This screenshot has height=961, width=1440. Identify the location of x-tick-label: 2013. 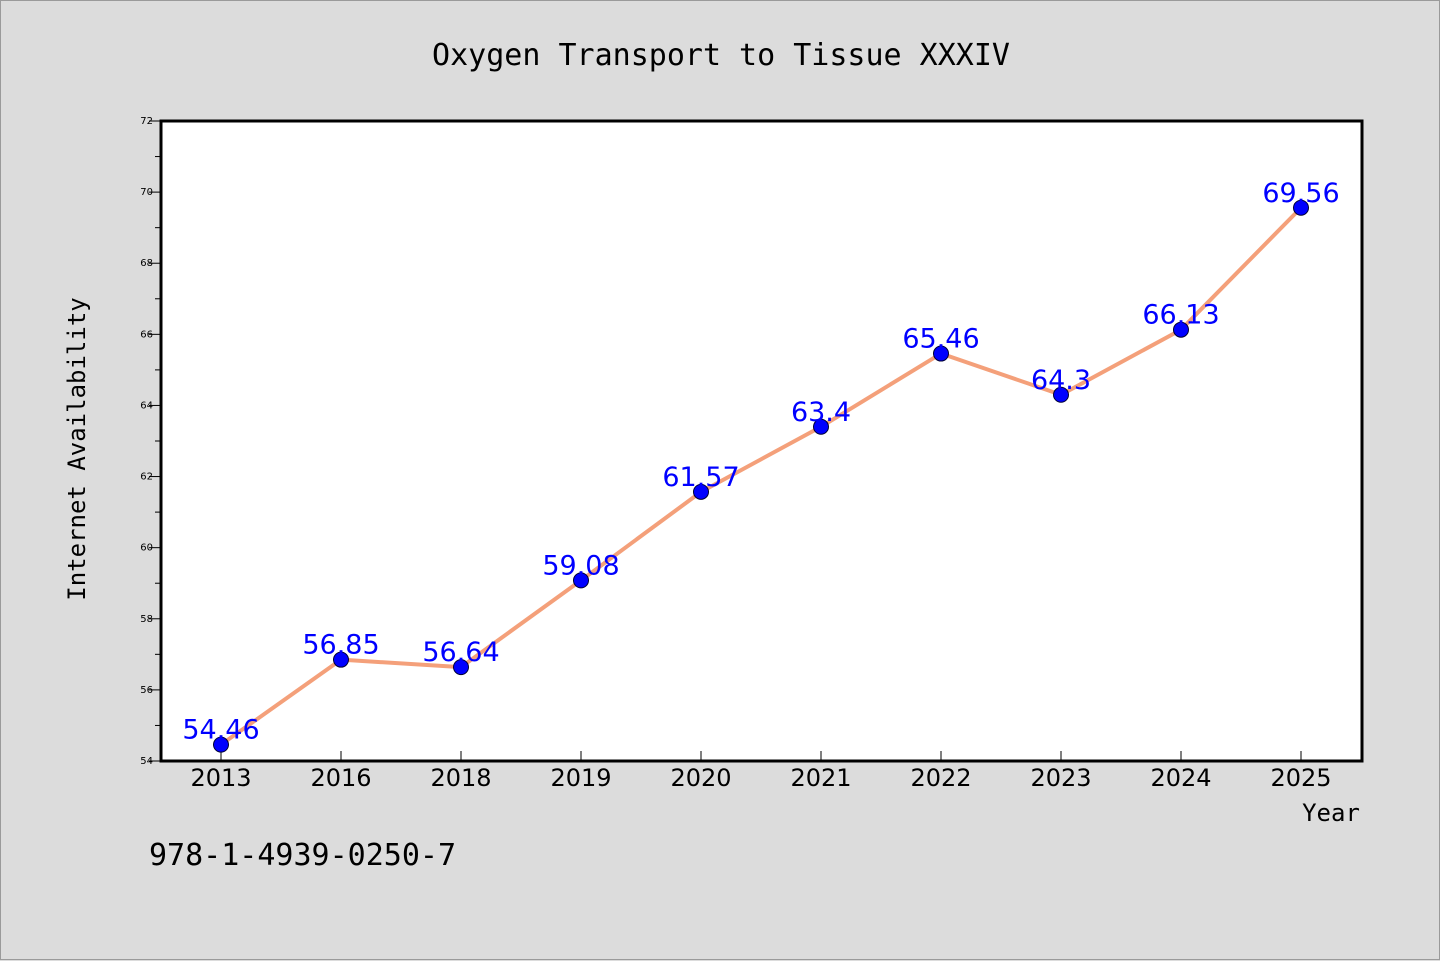
(220, 778).